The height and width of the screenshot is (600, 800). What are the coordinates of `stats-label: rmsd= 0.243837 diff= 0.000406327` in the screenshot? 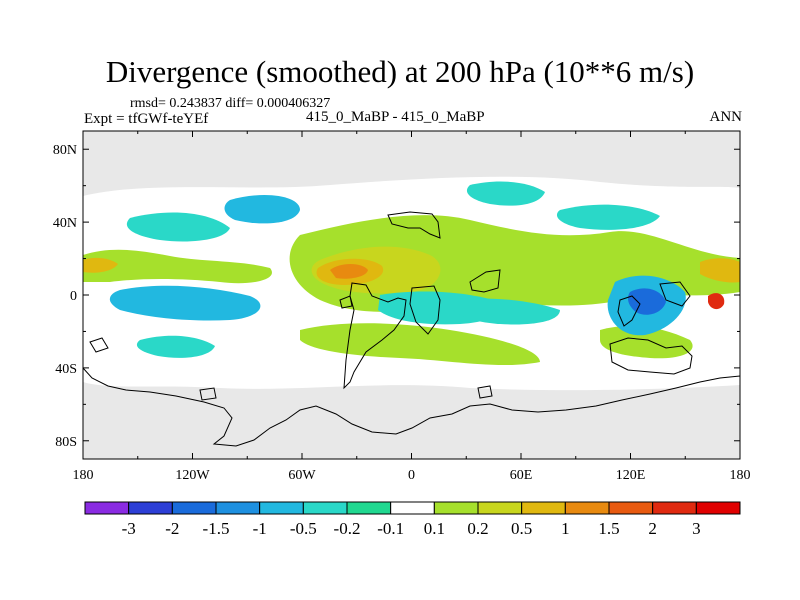 It's located at (230, 103).